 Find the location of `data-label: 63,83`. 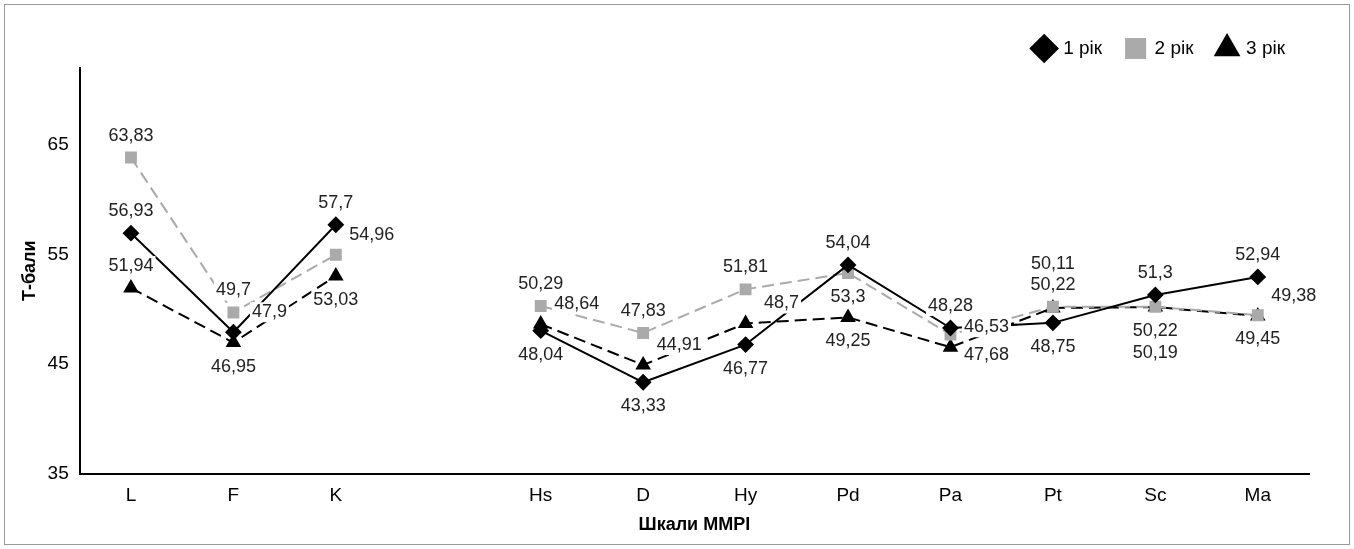

data-label: 63,83 is located at coordinates (131, 134).